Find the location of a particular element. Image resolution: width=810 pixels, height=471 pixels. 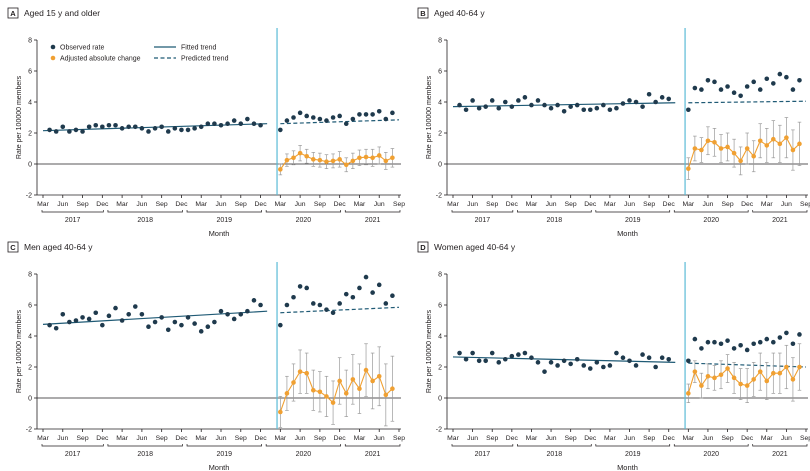

x-tick-label: Dec is located at coordinates (747, 438).